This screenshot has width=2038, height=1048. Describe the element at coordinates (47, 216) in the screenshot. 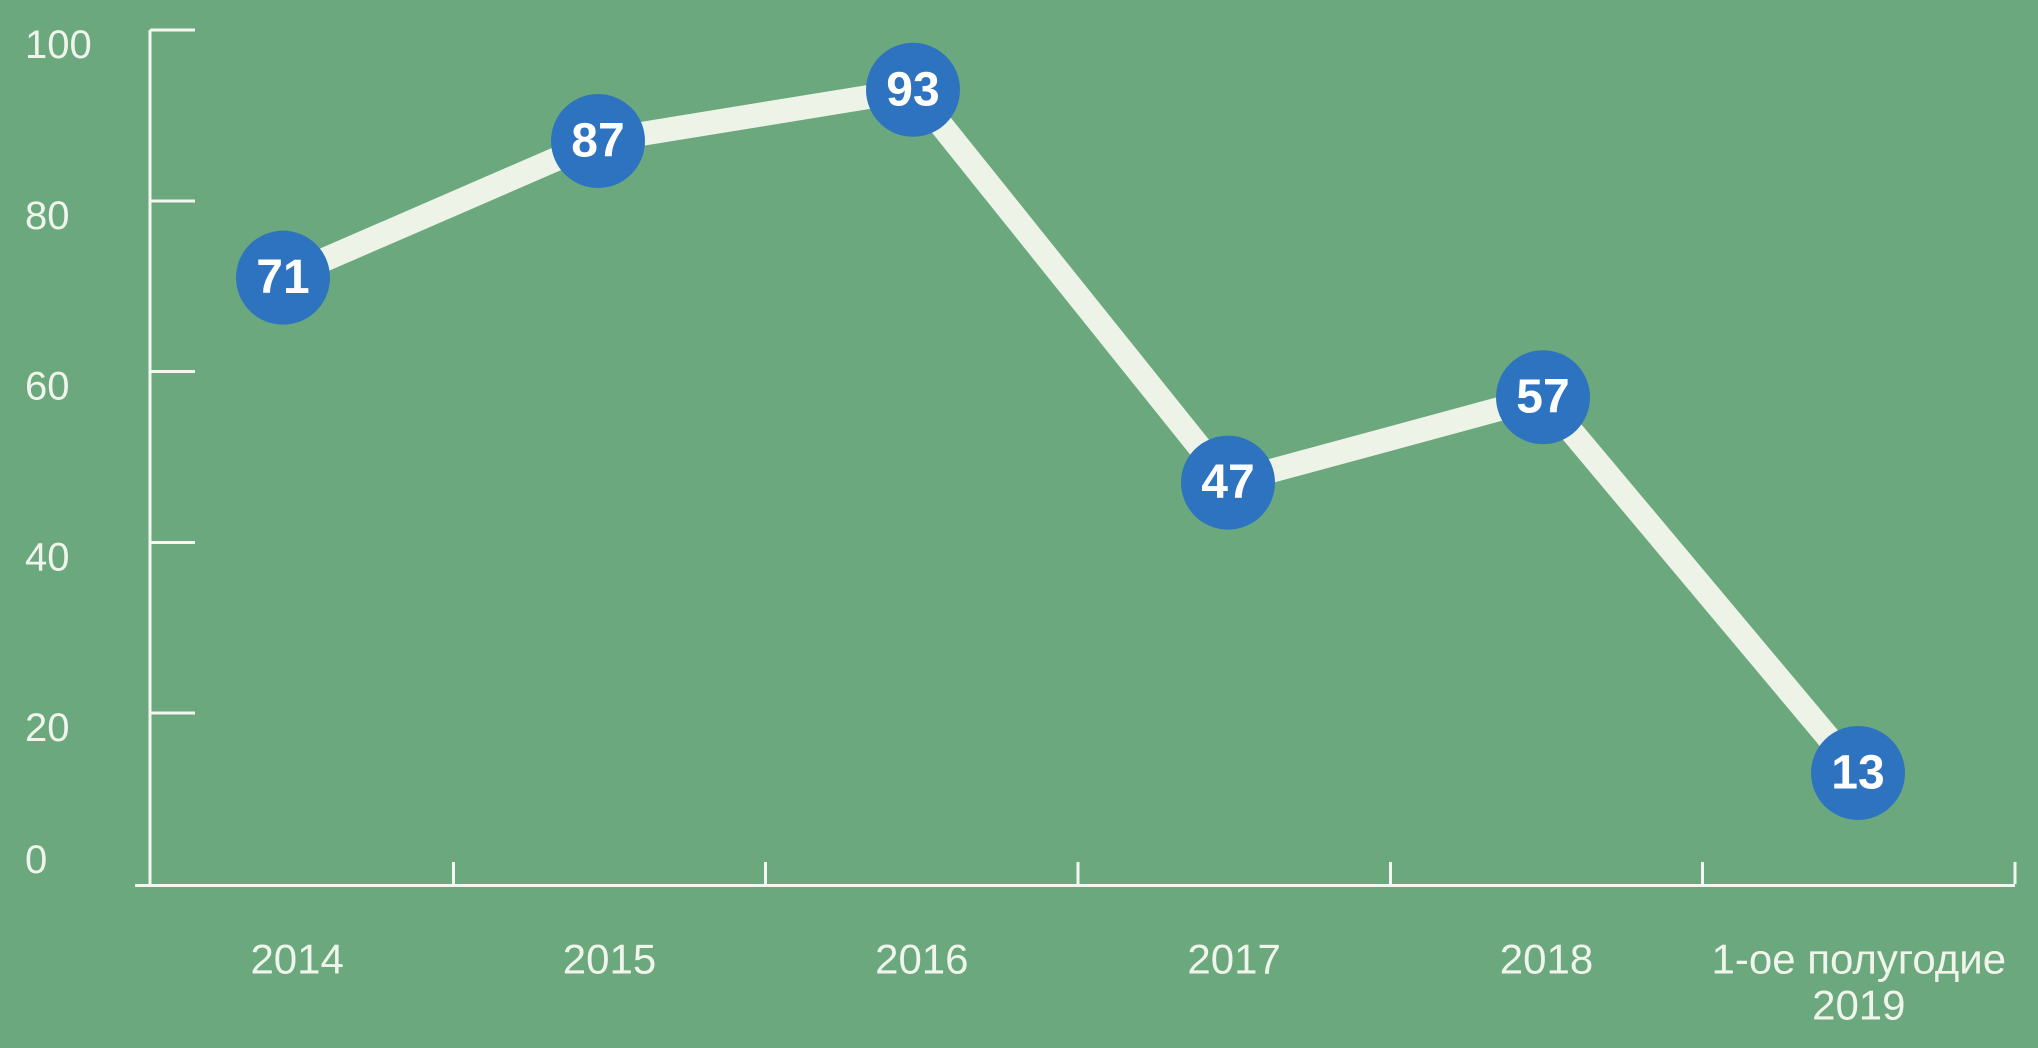

I see `y-axis-tick-label: 80` at that location.